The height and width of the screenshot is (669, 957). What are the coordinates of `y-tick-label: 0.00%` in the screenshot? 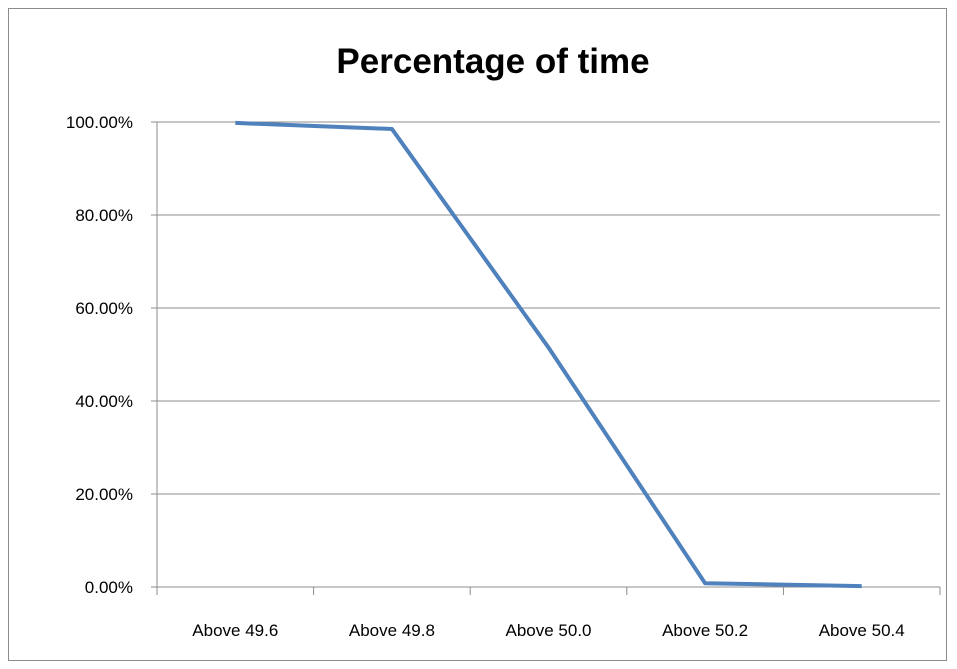 It's located at (109, 587).